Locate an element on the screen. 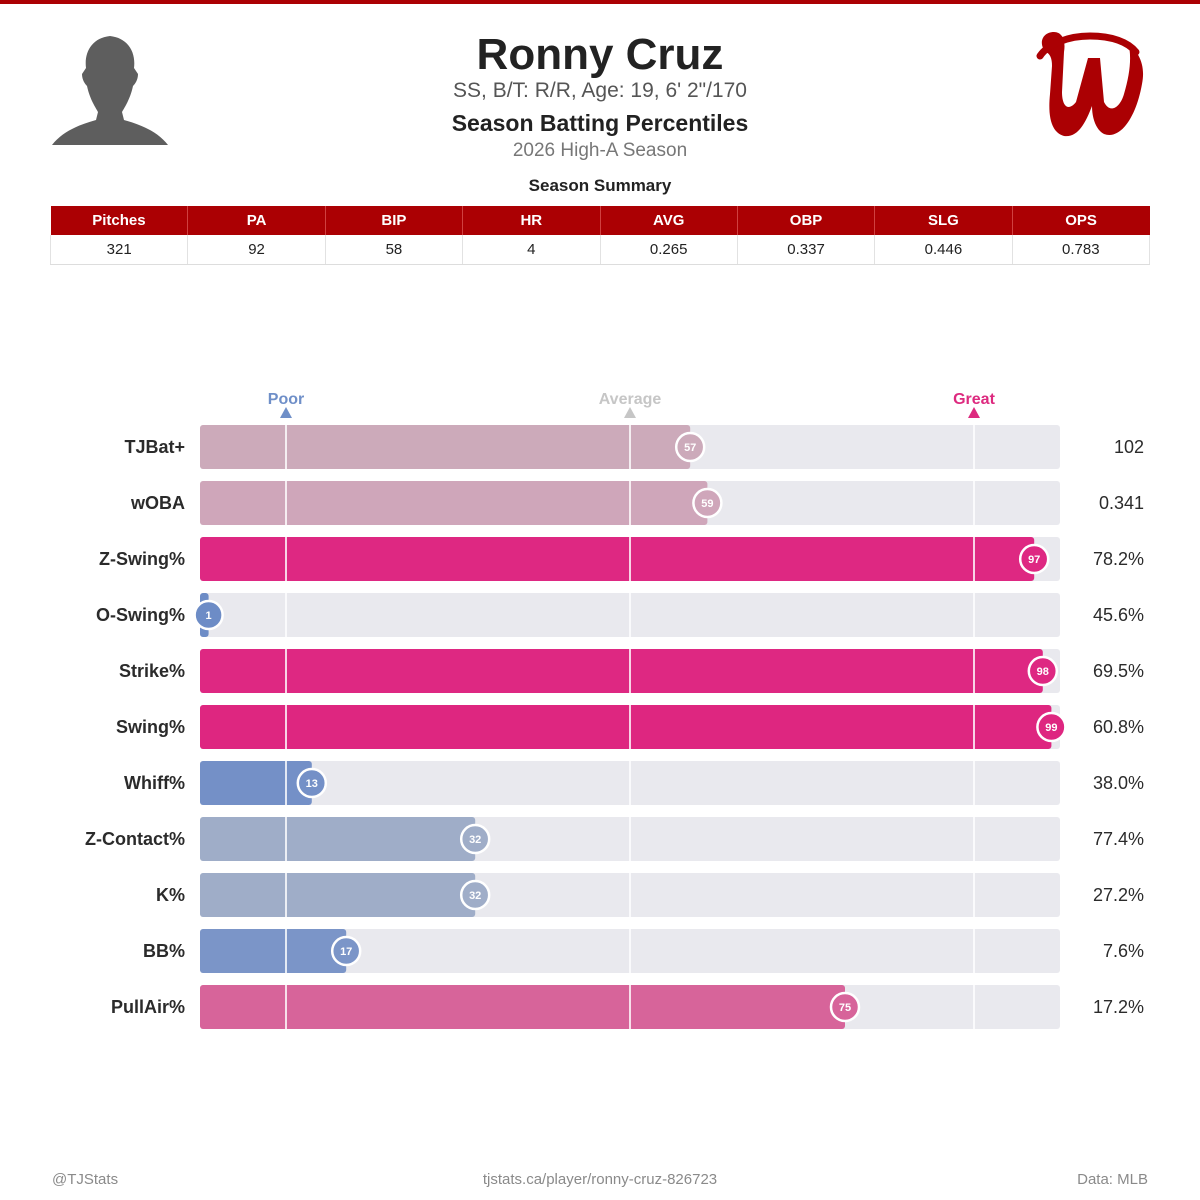  percentile-dot-bb is located at coordinates (346, 951).